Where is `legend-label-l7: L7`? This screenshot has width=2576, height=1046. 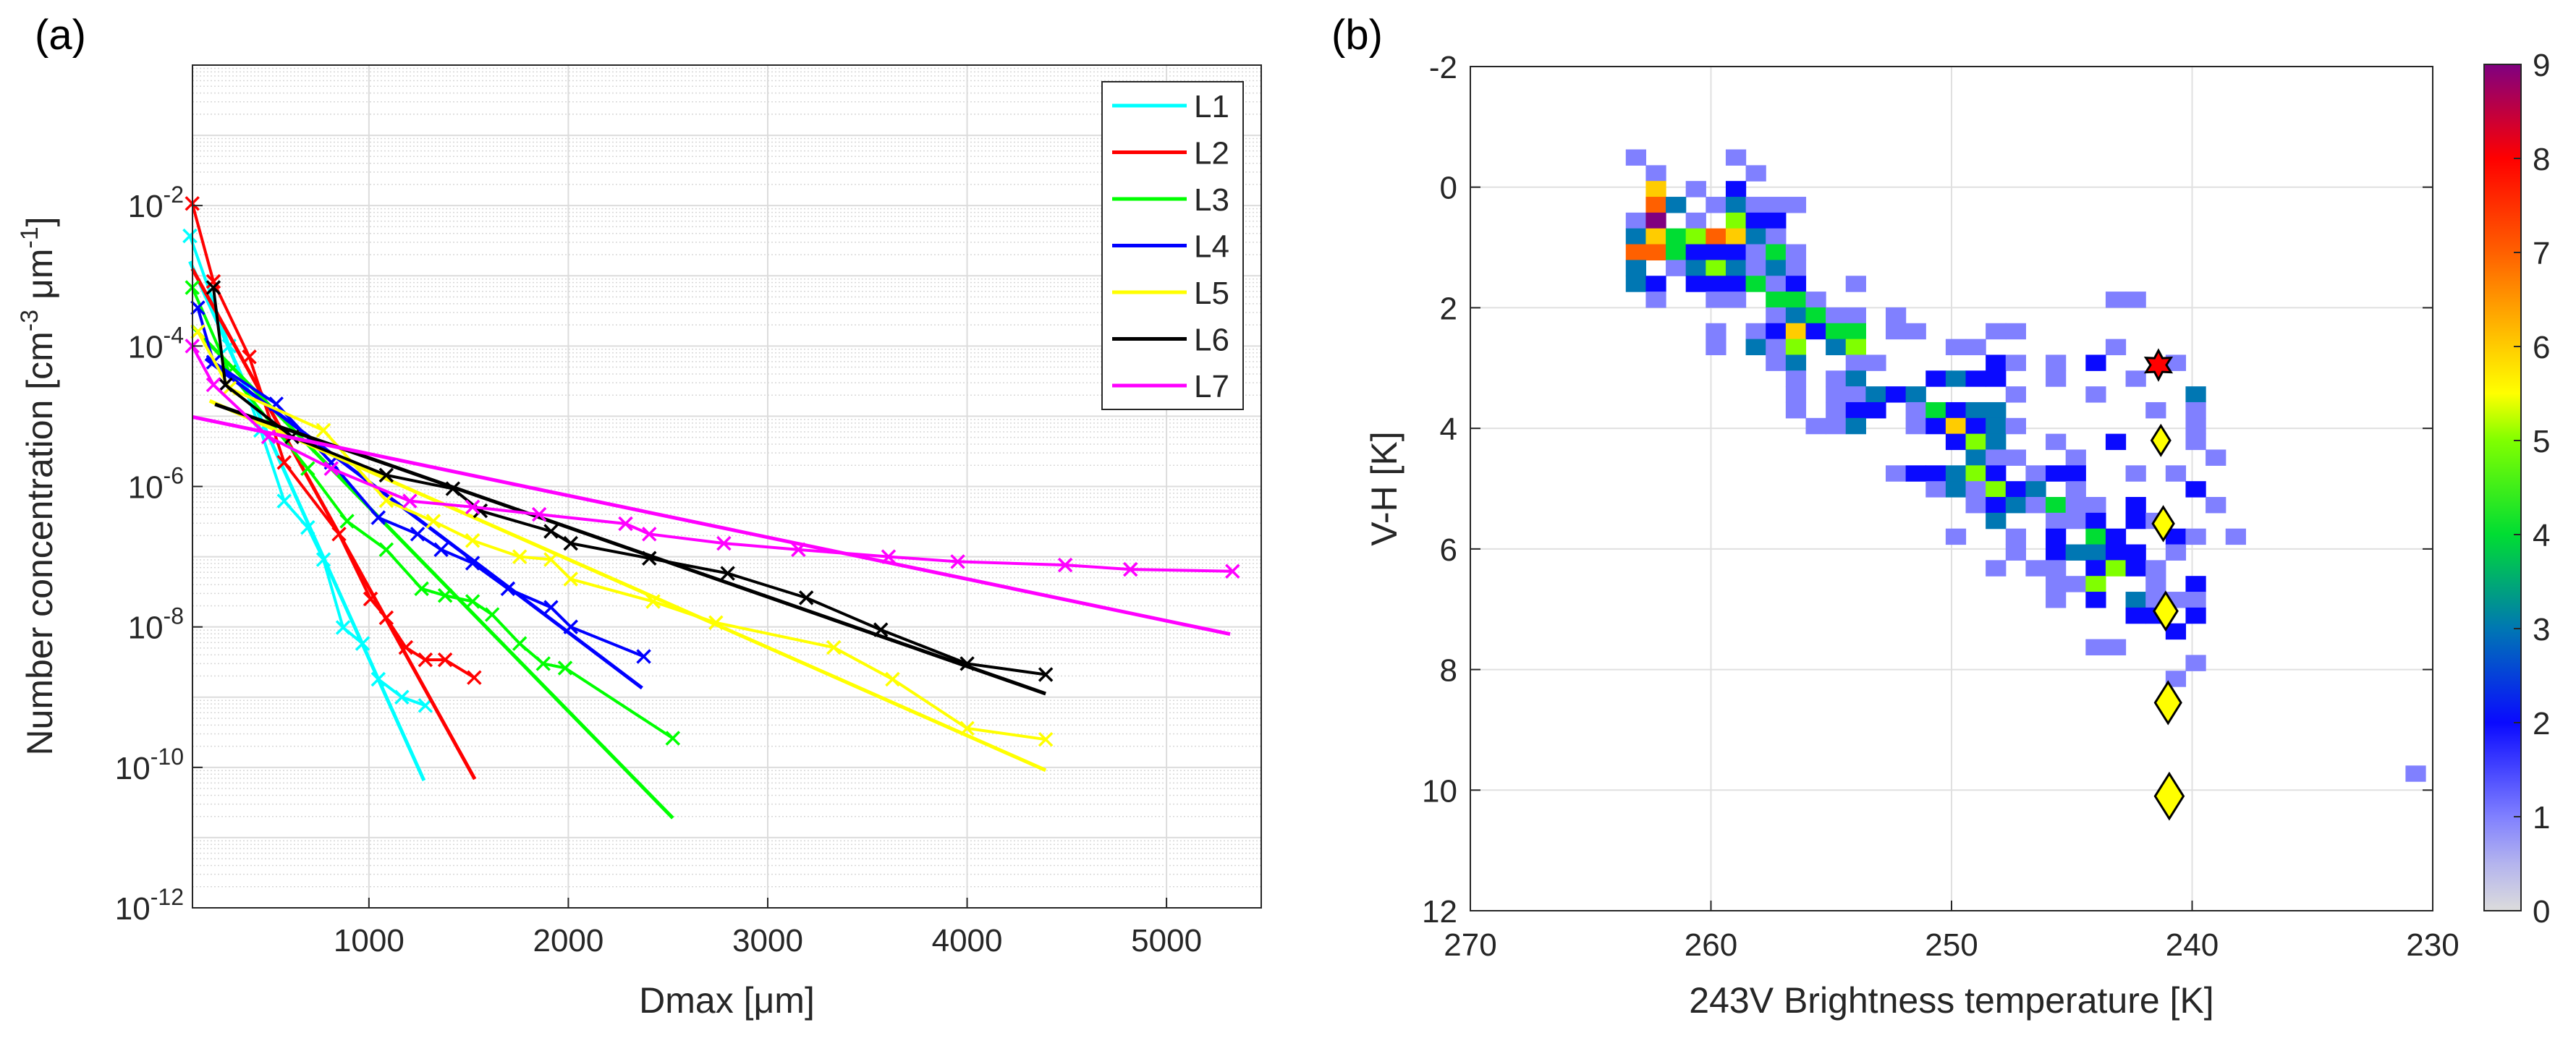 legend-label-l7: L7 is located at coordinates (1211, 386).